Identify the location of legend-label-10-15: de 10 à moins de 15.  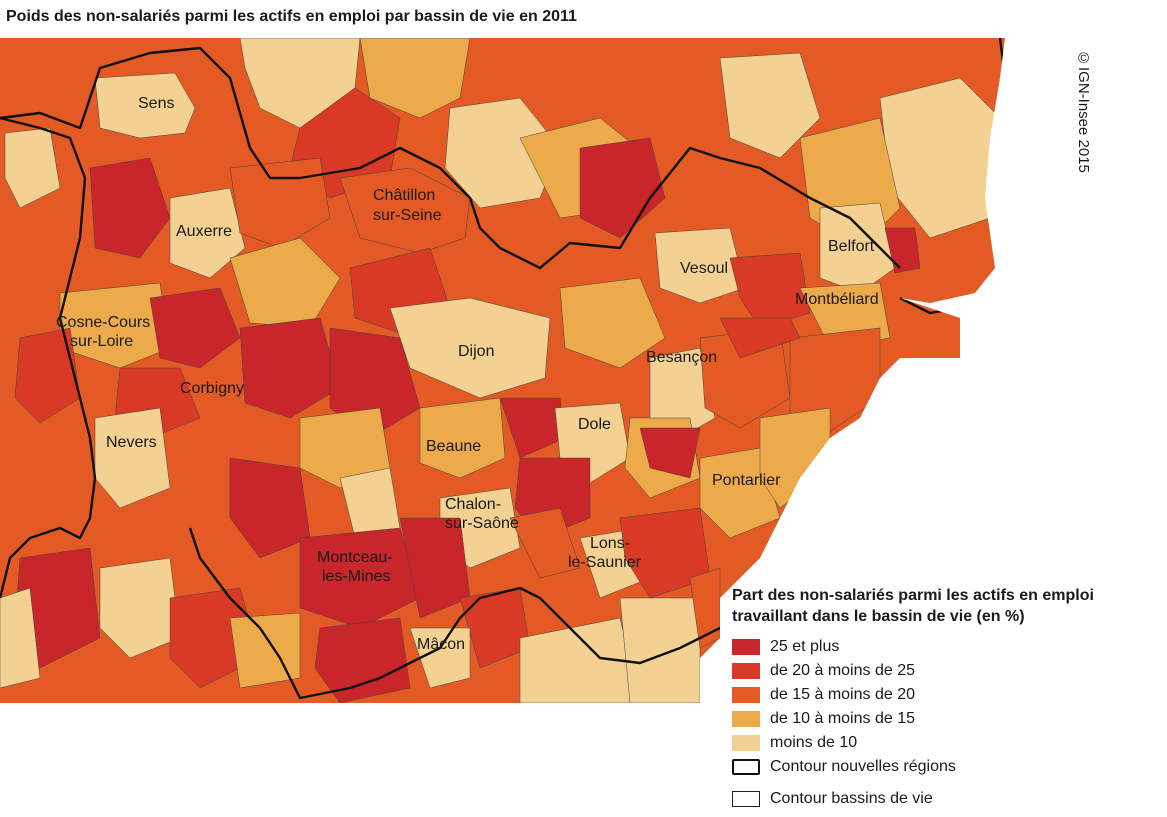
(842, 718).